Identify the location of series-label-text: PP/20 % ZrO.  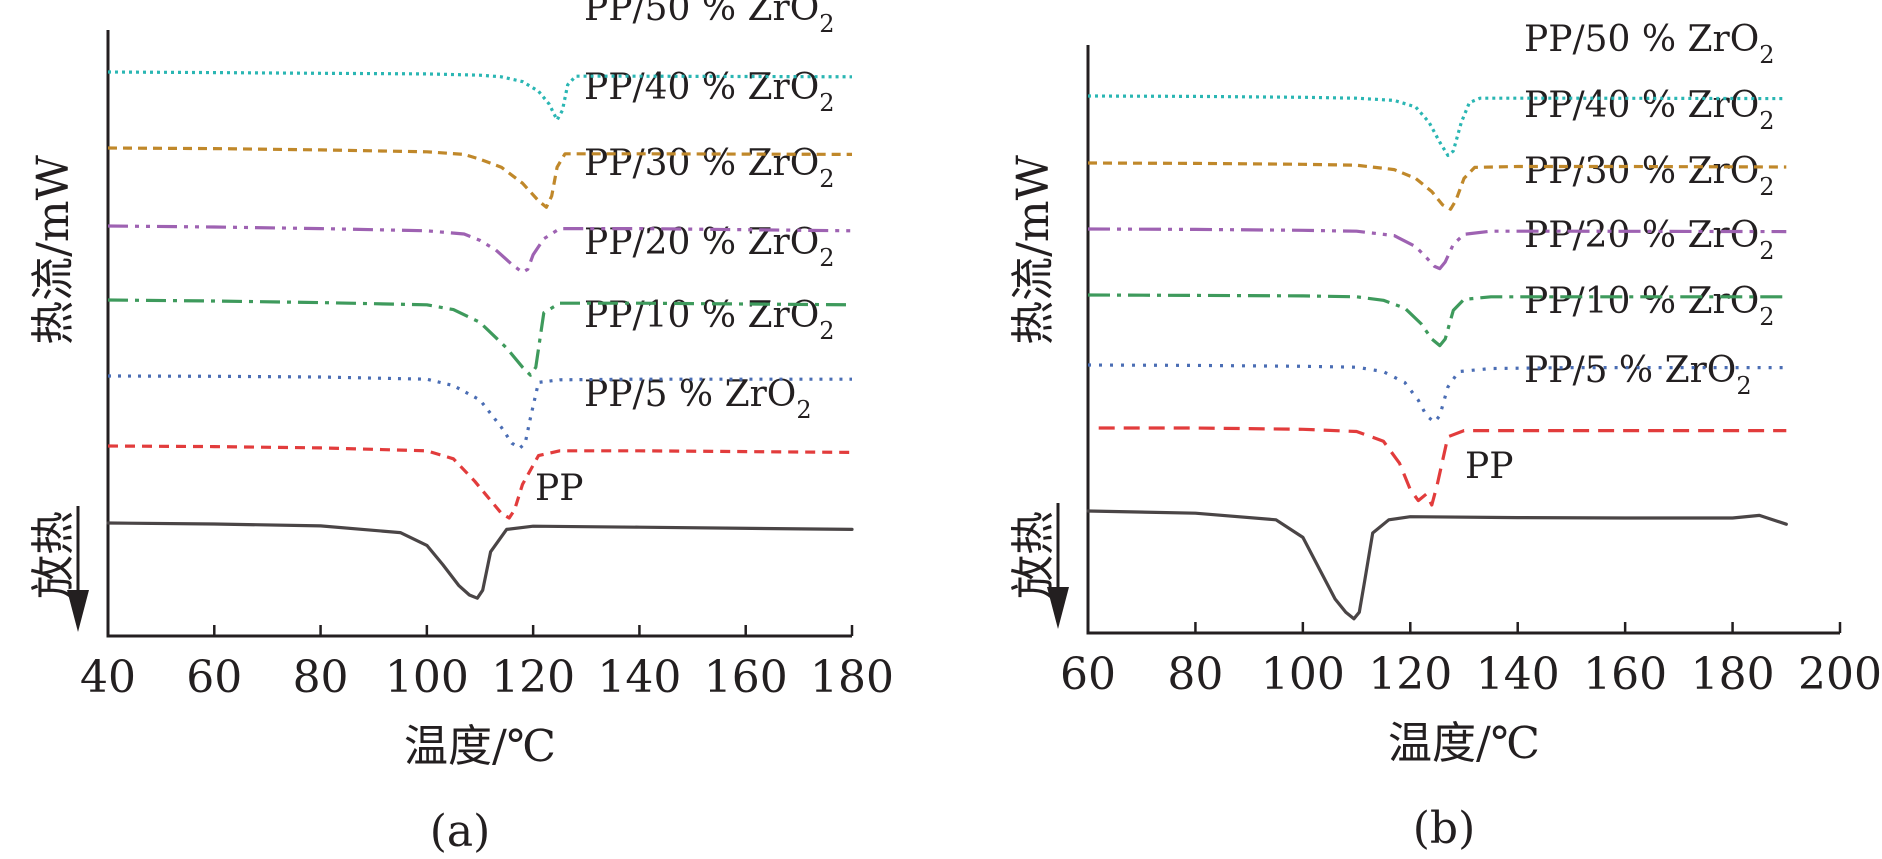
(1641, 235).